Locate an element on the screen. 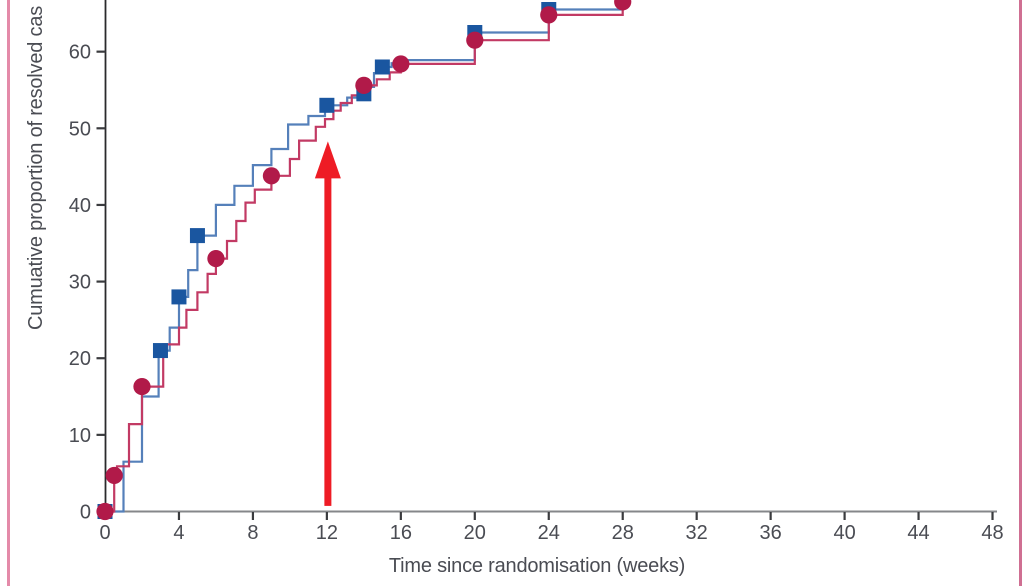  x-tick-label: 36 is located at coordinates (771, 533).